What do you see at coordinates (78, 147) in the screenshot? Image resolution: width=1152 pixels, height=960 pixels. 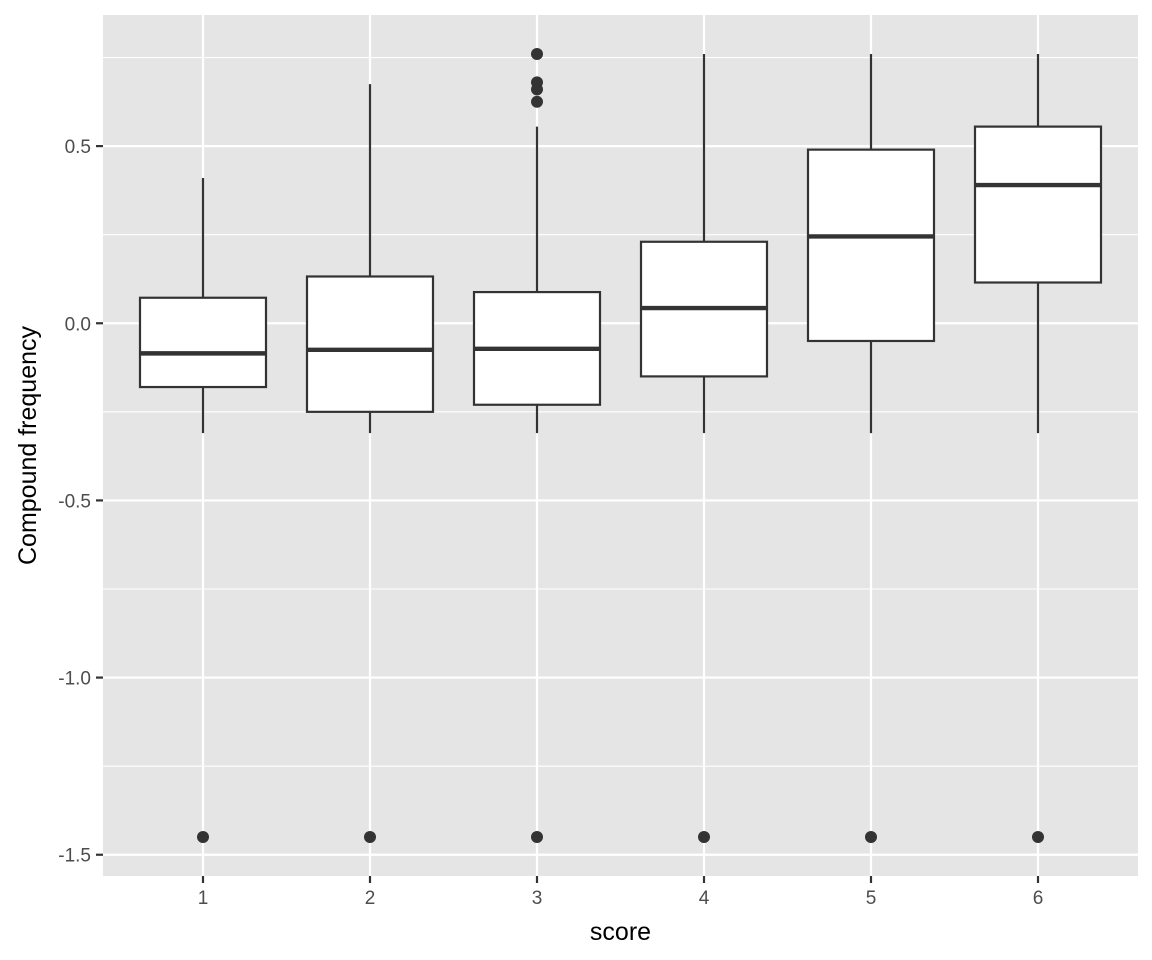 I see `y-tick-label: 0.5` at bounding box center [78, 147].